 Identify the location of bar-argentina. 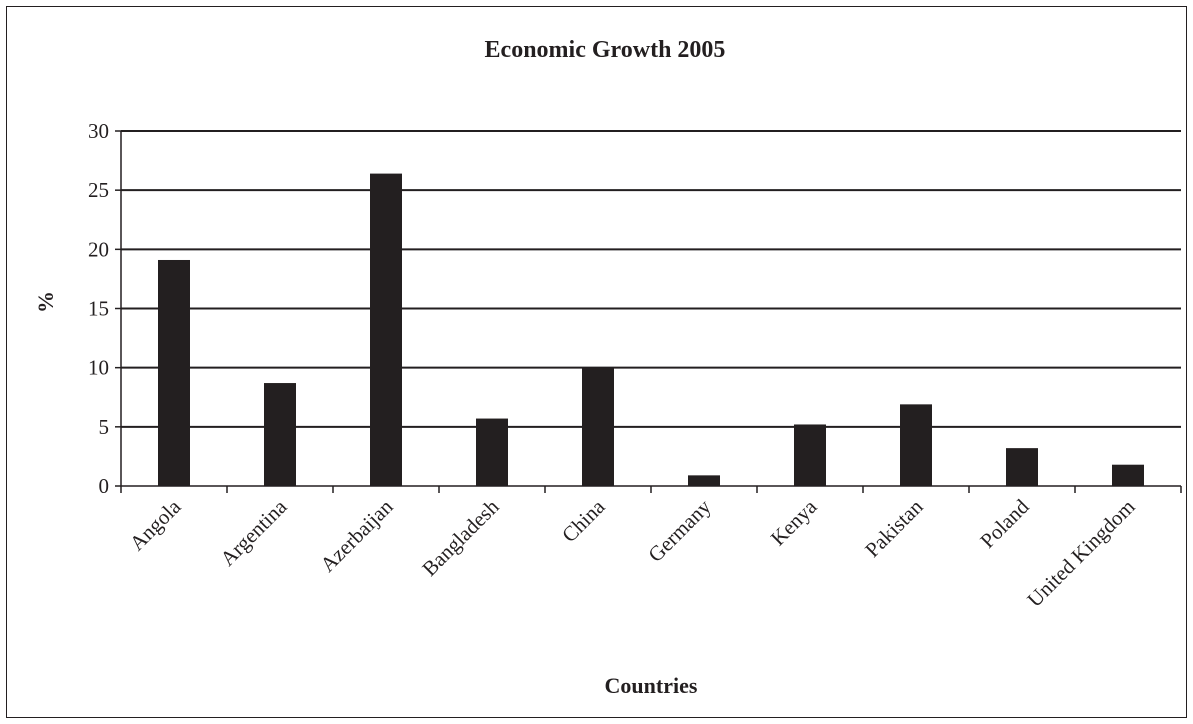
(280, 434).